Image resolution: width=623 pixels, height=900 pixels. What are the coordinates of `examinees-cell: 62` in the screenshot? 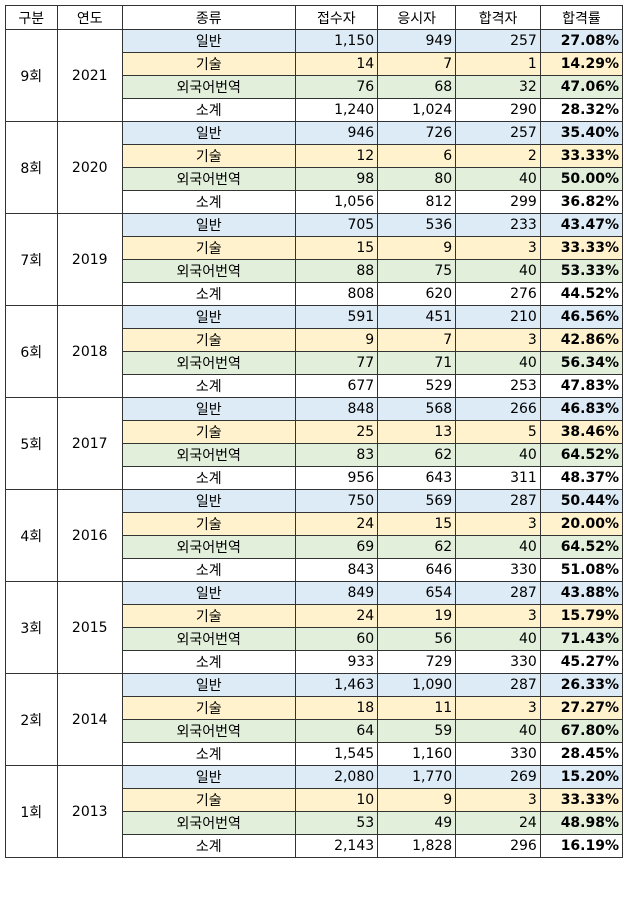 It's located at (417, 455).